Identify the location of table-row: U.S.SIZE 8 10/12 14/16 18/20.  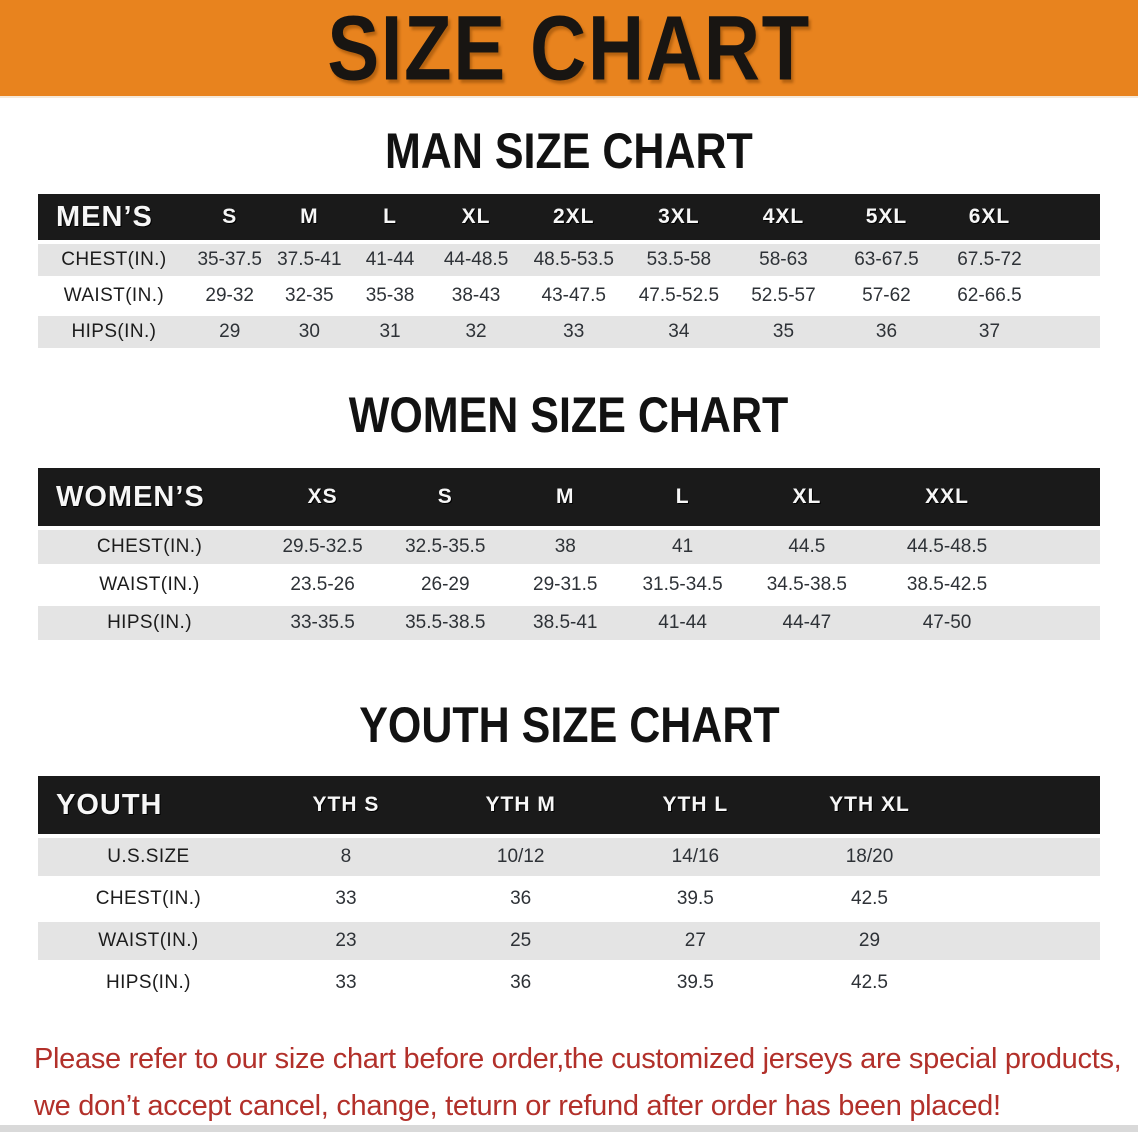
(569, 857).